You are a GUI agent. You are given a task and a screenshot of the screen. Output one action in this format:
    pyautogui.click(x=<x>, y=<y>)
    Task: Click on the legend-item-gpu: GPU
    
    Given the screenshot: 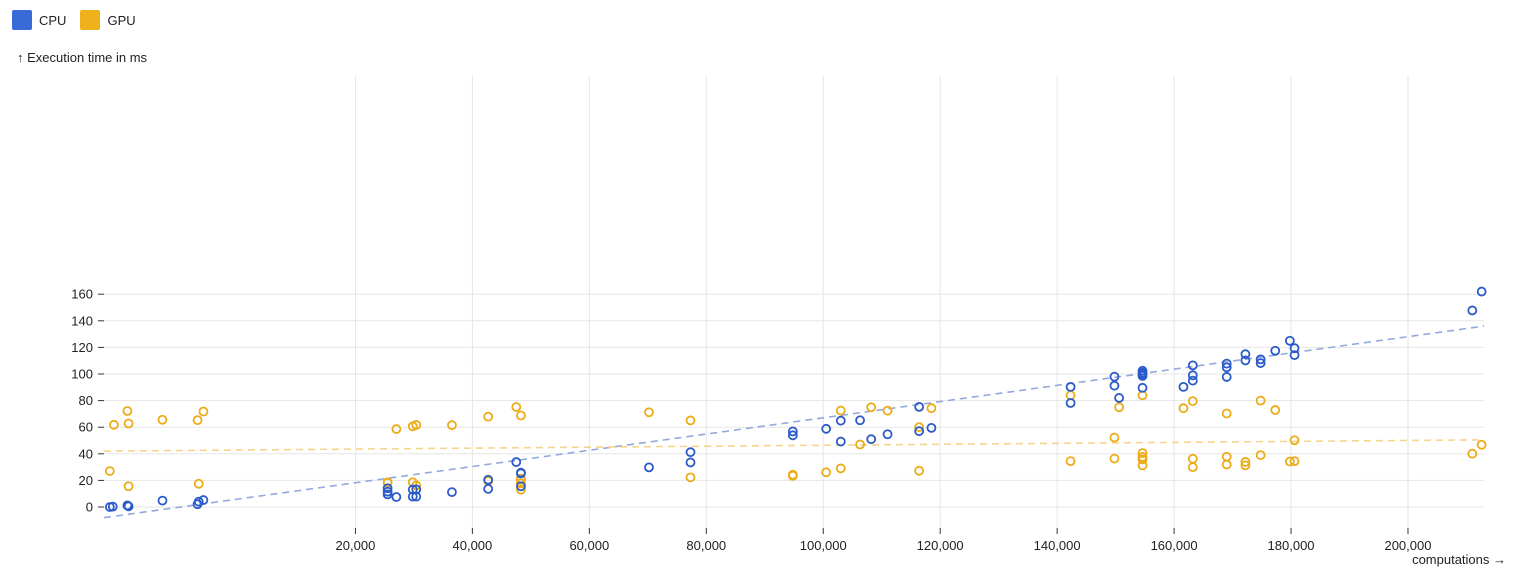 What is the action you would take?
    pyautogui.click(x=108, y=20)
    